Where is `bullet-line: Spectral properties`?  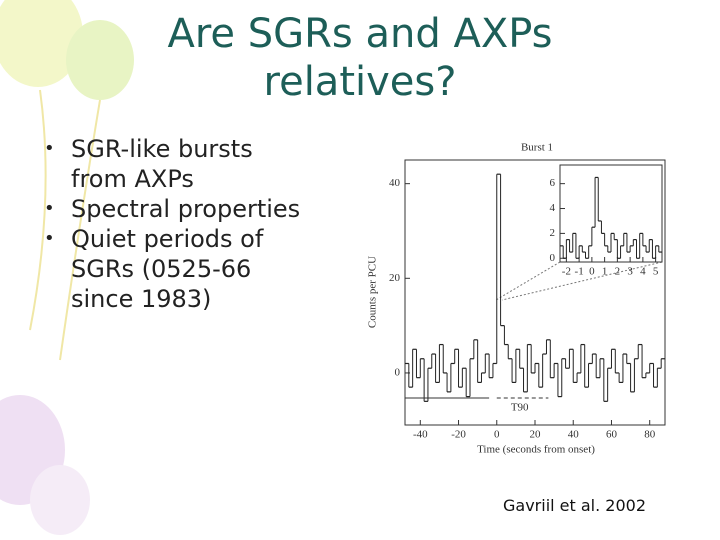 bullet-line: Spectral properties is located at coordinates (186, 209).